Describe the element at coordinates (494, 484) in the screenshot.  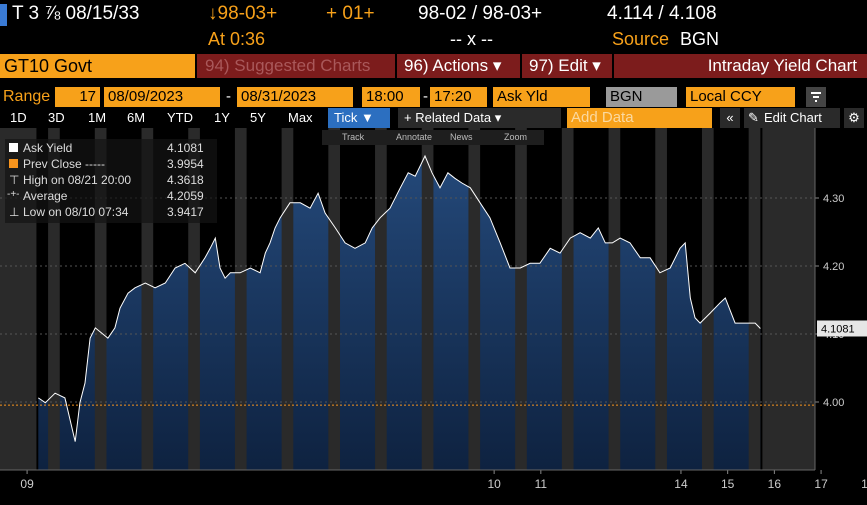
I see `x-tick-label: 10` at that location.